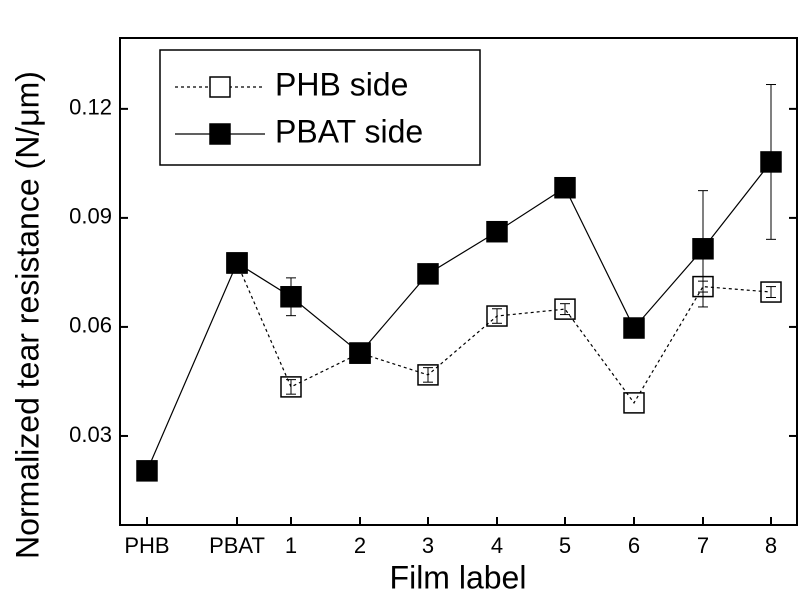 Image resolution: width=799 pixels, height=610 pixels. I want to click on x-tick-label: 6, so click(634, 545).